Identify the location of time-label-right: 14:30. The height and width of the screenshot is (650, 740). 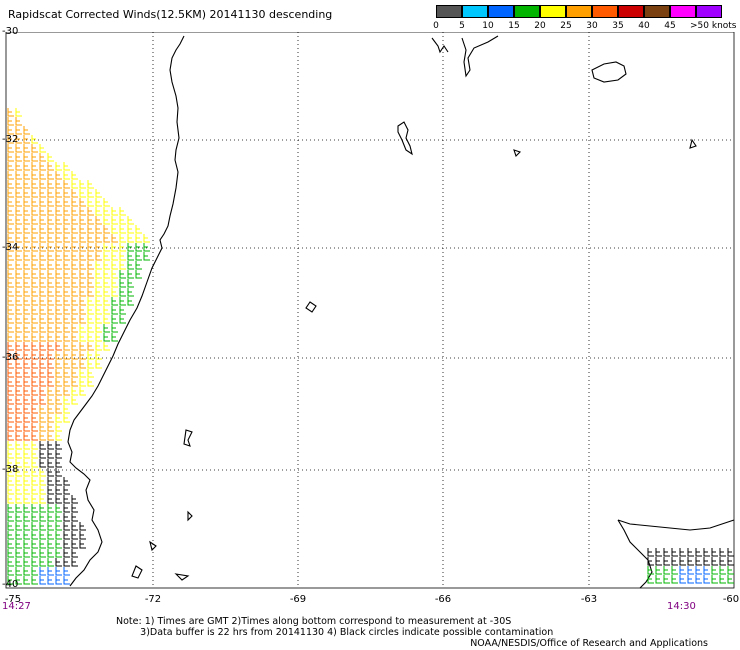
(681, 606).